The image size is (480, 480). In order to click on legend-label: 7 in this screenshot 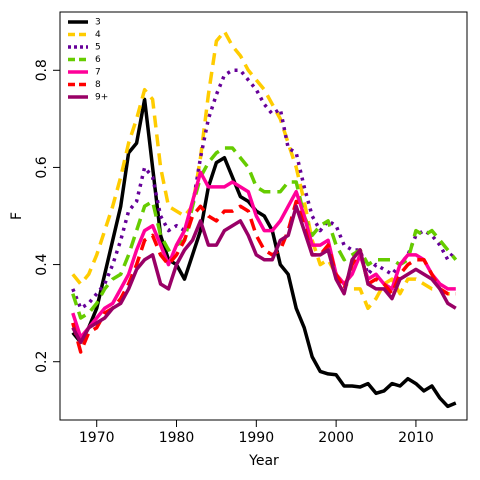, I will do `click(98, 73)`.